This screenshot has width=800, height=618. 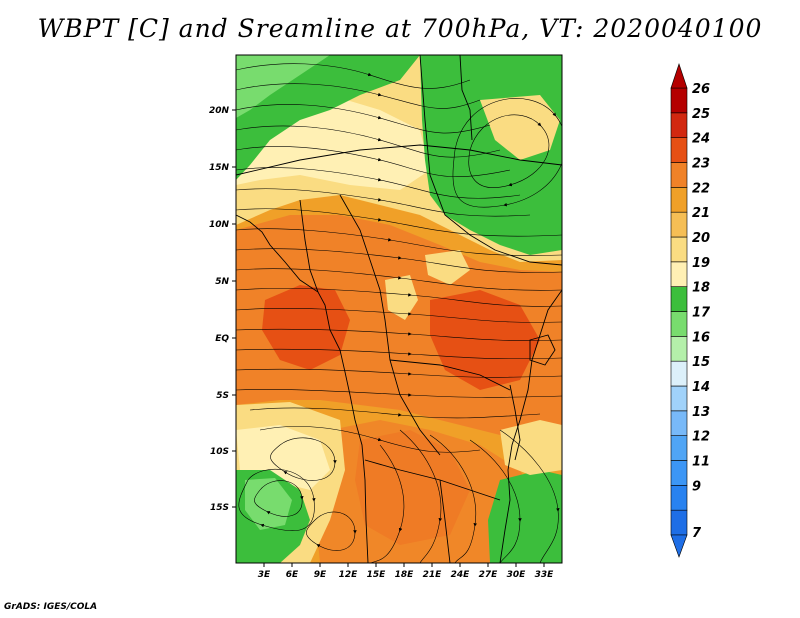 What do you see at coordinates (701, 337) in the screenshot?
I see `colorbar-label: 16` at bounding box center [701, 337].